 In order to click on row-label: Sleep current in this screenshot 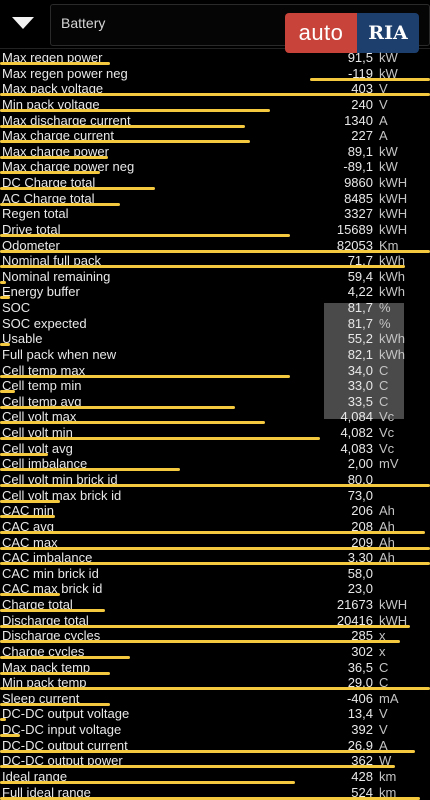, I will do `click(41, 698)`.